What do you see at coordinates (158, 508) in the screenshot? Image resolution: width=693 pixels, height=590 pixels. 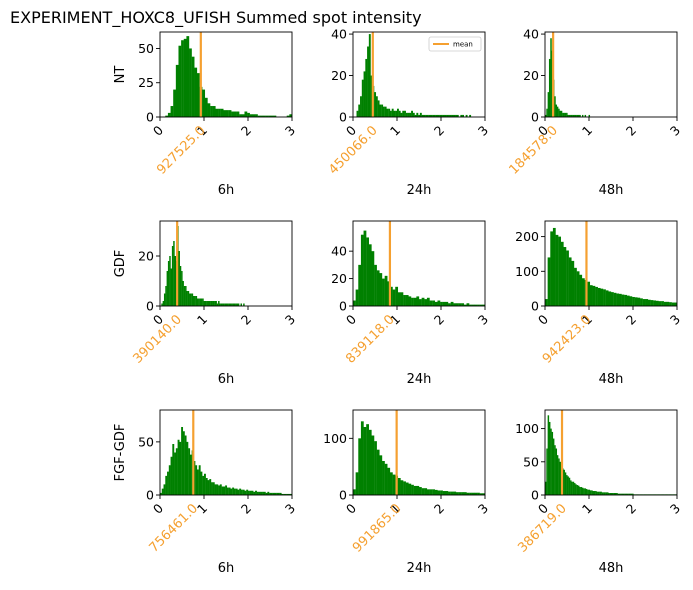 I see `x-tick-label: 0` at bounding box center [158, 508].